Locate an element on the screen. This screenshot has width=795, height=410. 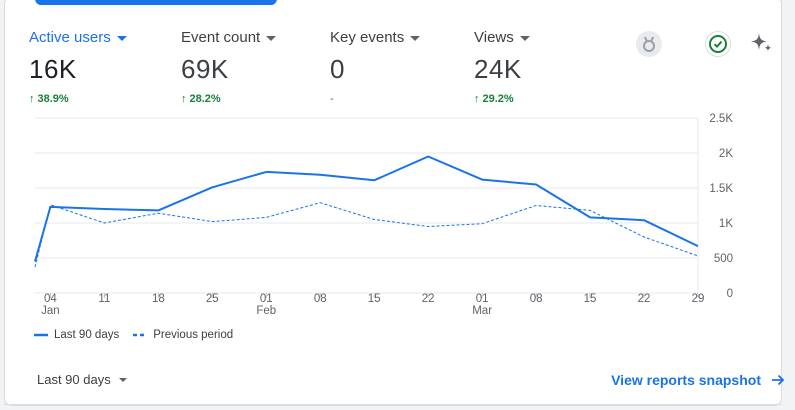
metric-label: Active users is located at coordinates (78, 37).